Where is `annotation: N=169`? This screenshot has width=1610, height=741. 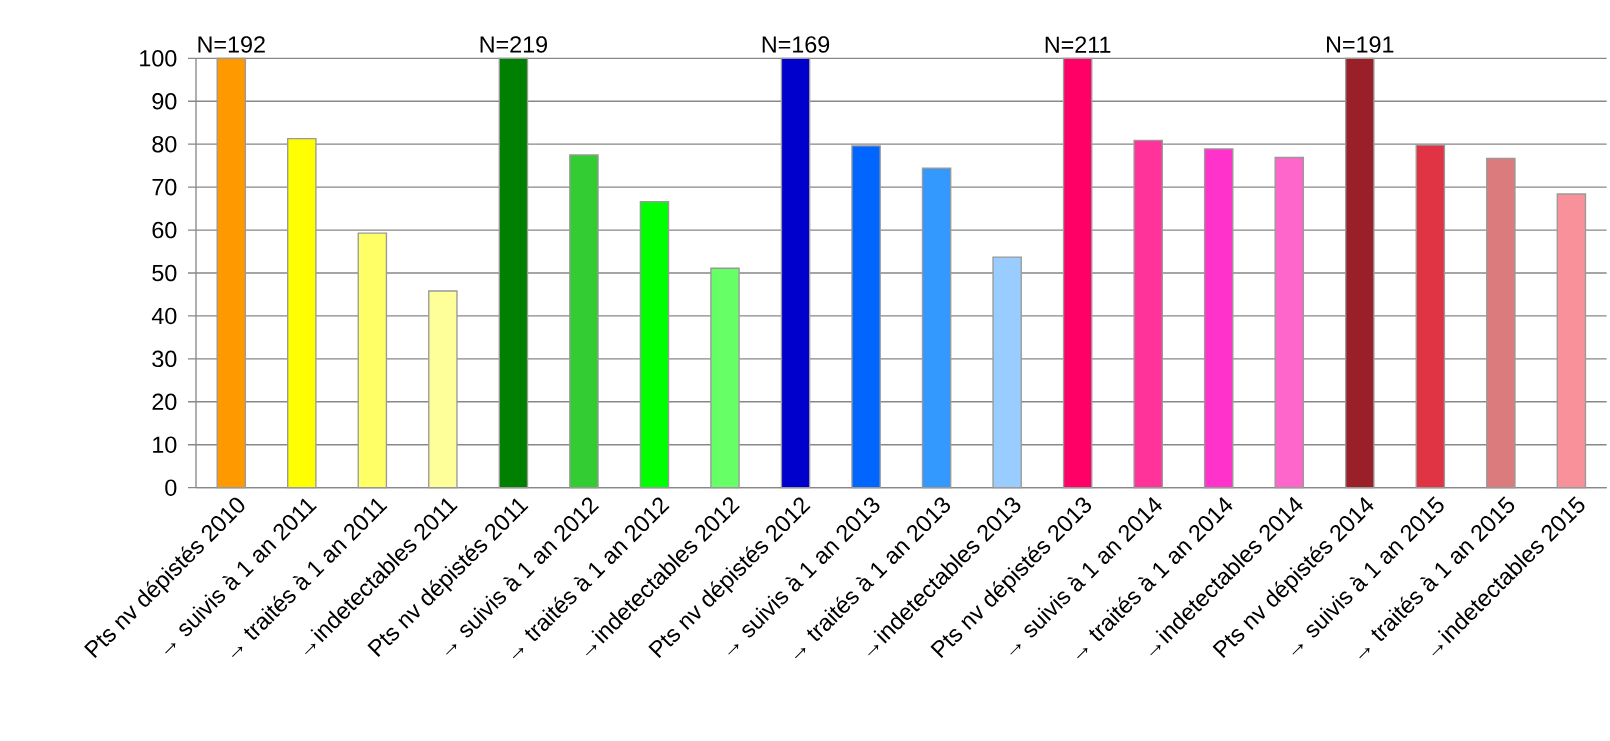 annotation: N=169 is located at coordinates (796, 44).